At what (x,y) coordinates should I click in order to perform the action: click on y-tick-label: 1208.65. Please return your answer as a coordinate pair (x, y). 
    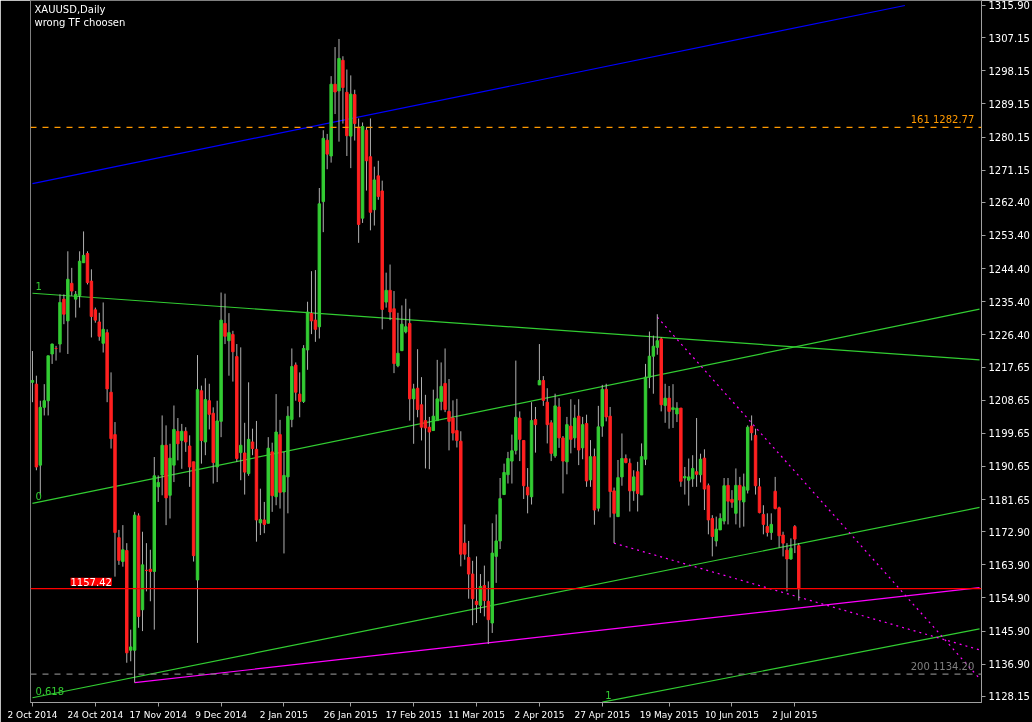
    Looking at the image, I should click on (1009, 401).